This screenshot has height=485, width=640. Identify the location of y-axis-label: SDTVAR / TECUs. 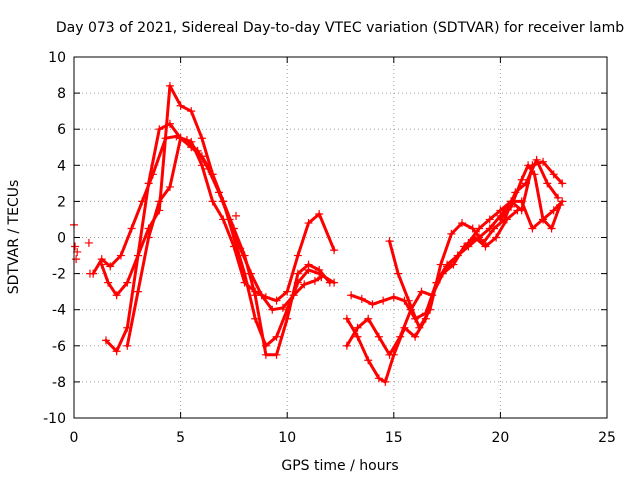
(14, 237).